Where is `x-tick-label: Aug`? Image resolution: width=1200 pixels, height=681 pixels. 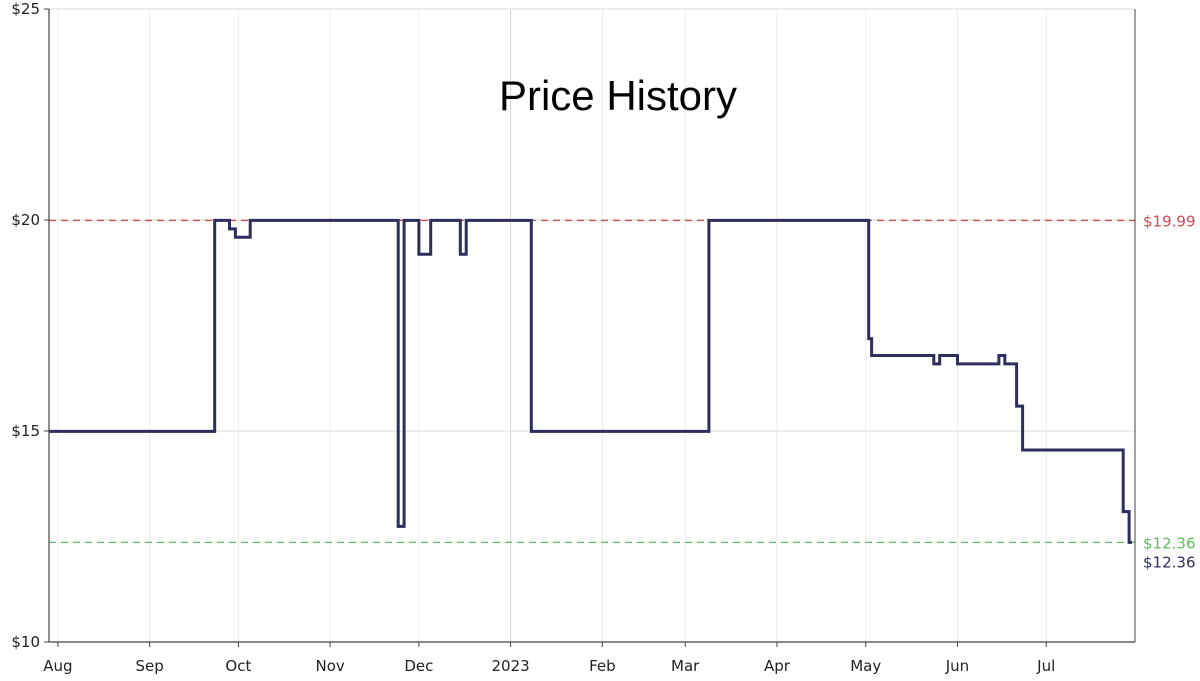 x-tick-label: Aug is located at coordinates (57, 666).